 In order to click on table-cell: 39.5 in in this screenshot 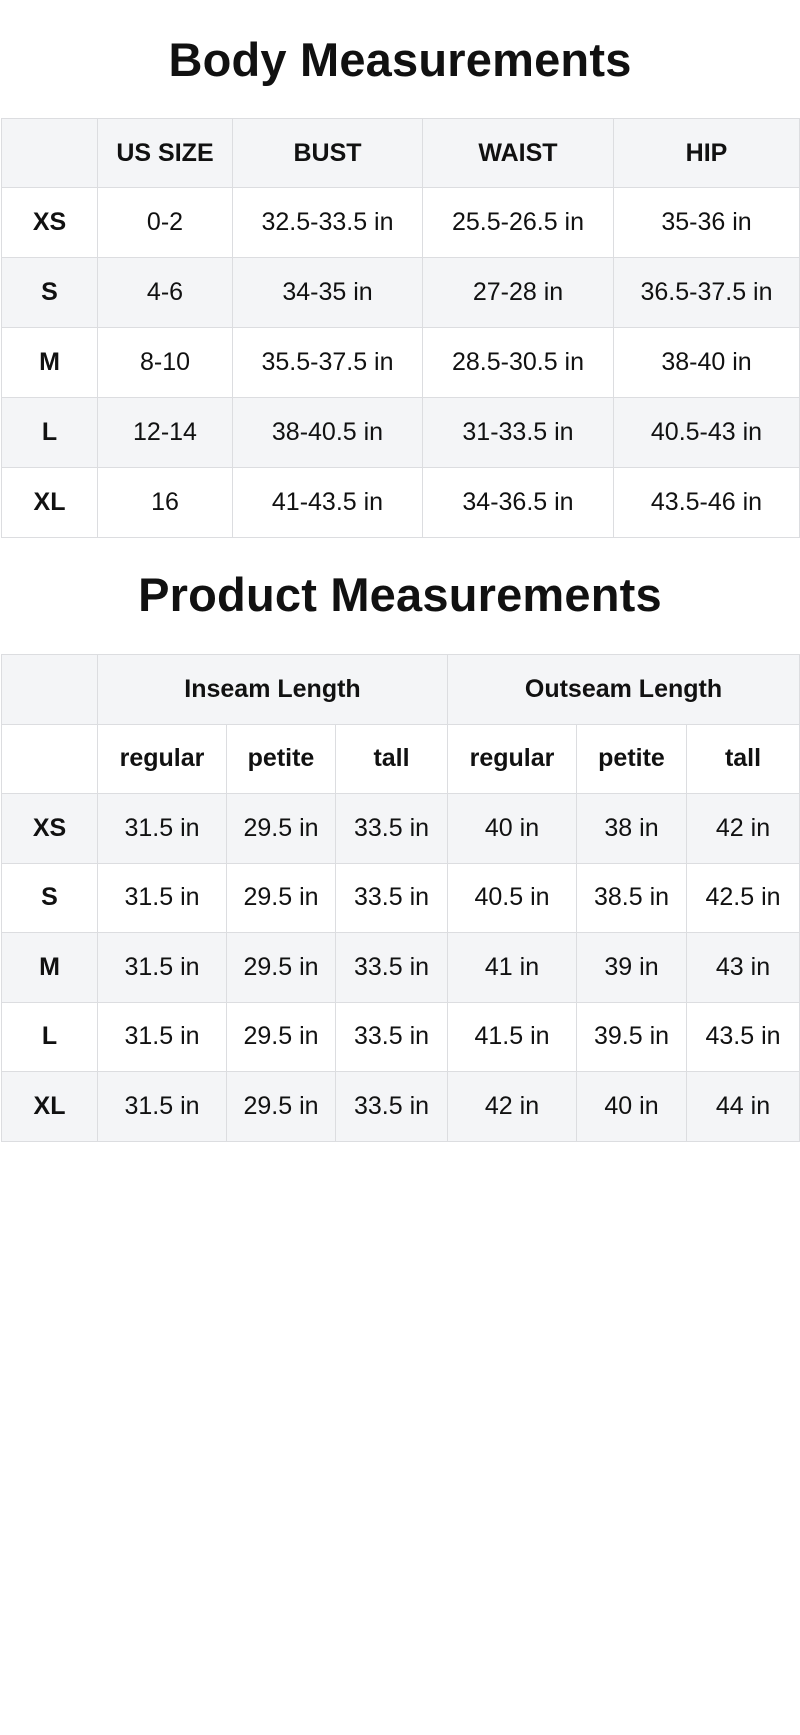, I will do `click(631, 1036)`.